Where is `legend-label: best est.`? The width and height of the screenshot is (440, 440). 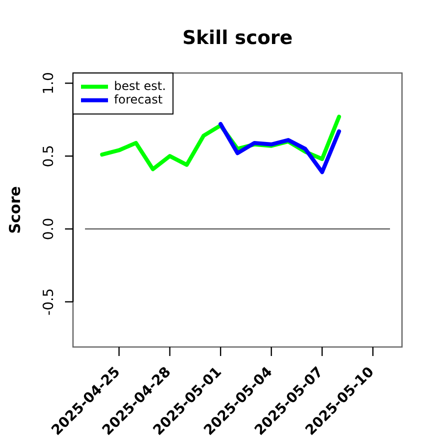
legend-label: best est. is located at coordinates (140, 85).